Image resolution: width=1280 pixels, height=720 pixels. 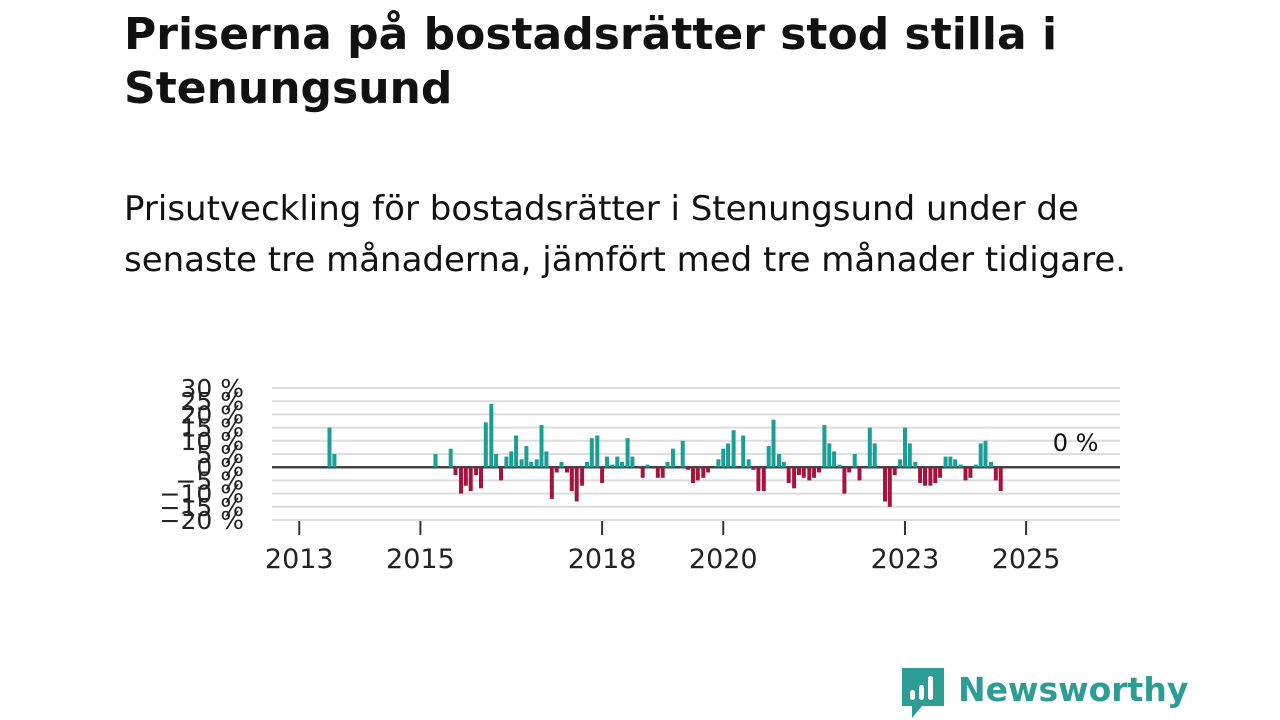 I want to click on newsworthy-logo-icon, so click(x=923, y=693).